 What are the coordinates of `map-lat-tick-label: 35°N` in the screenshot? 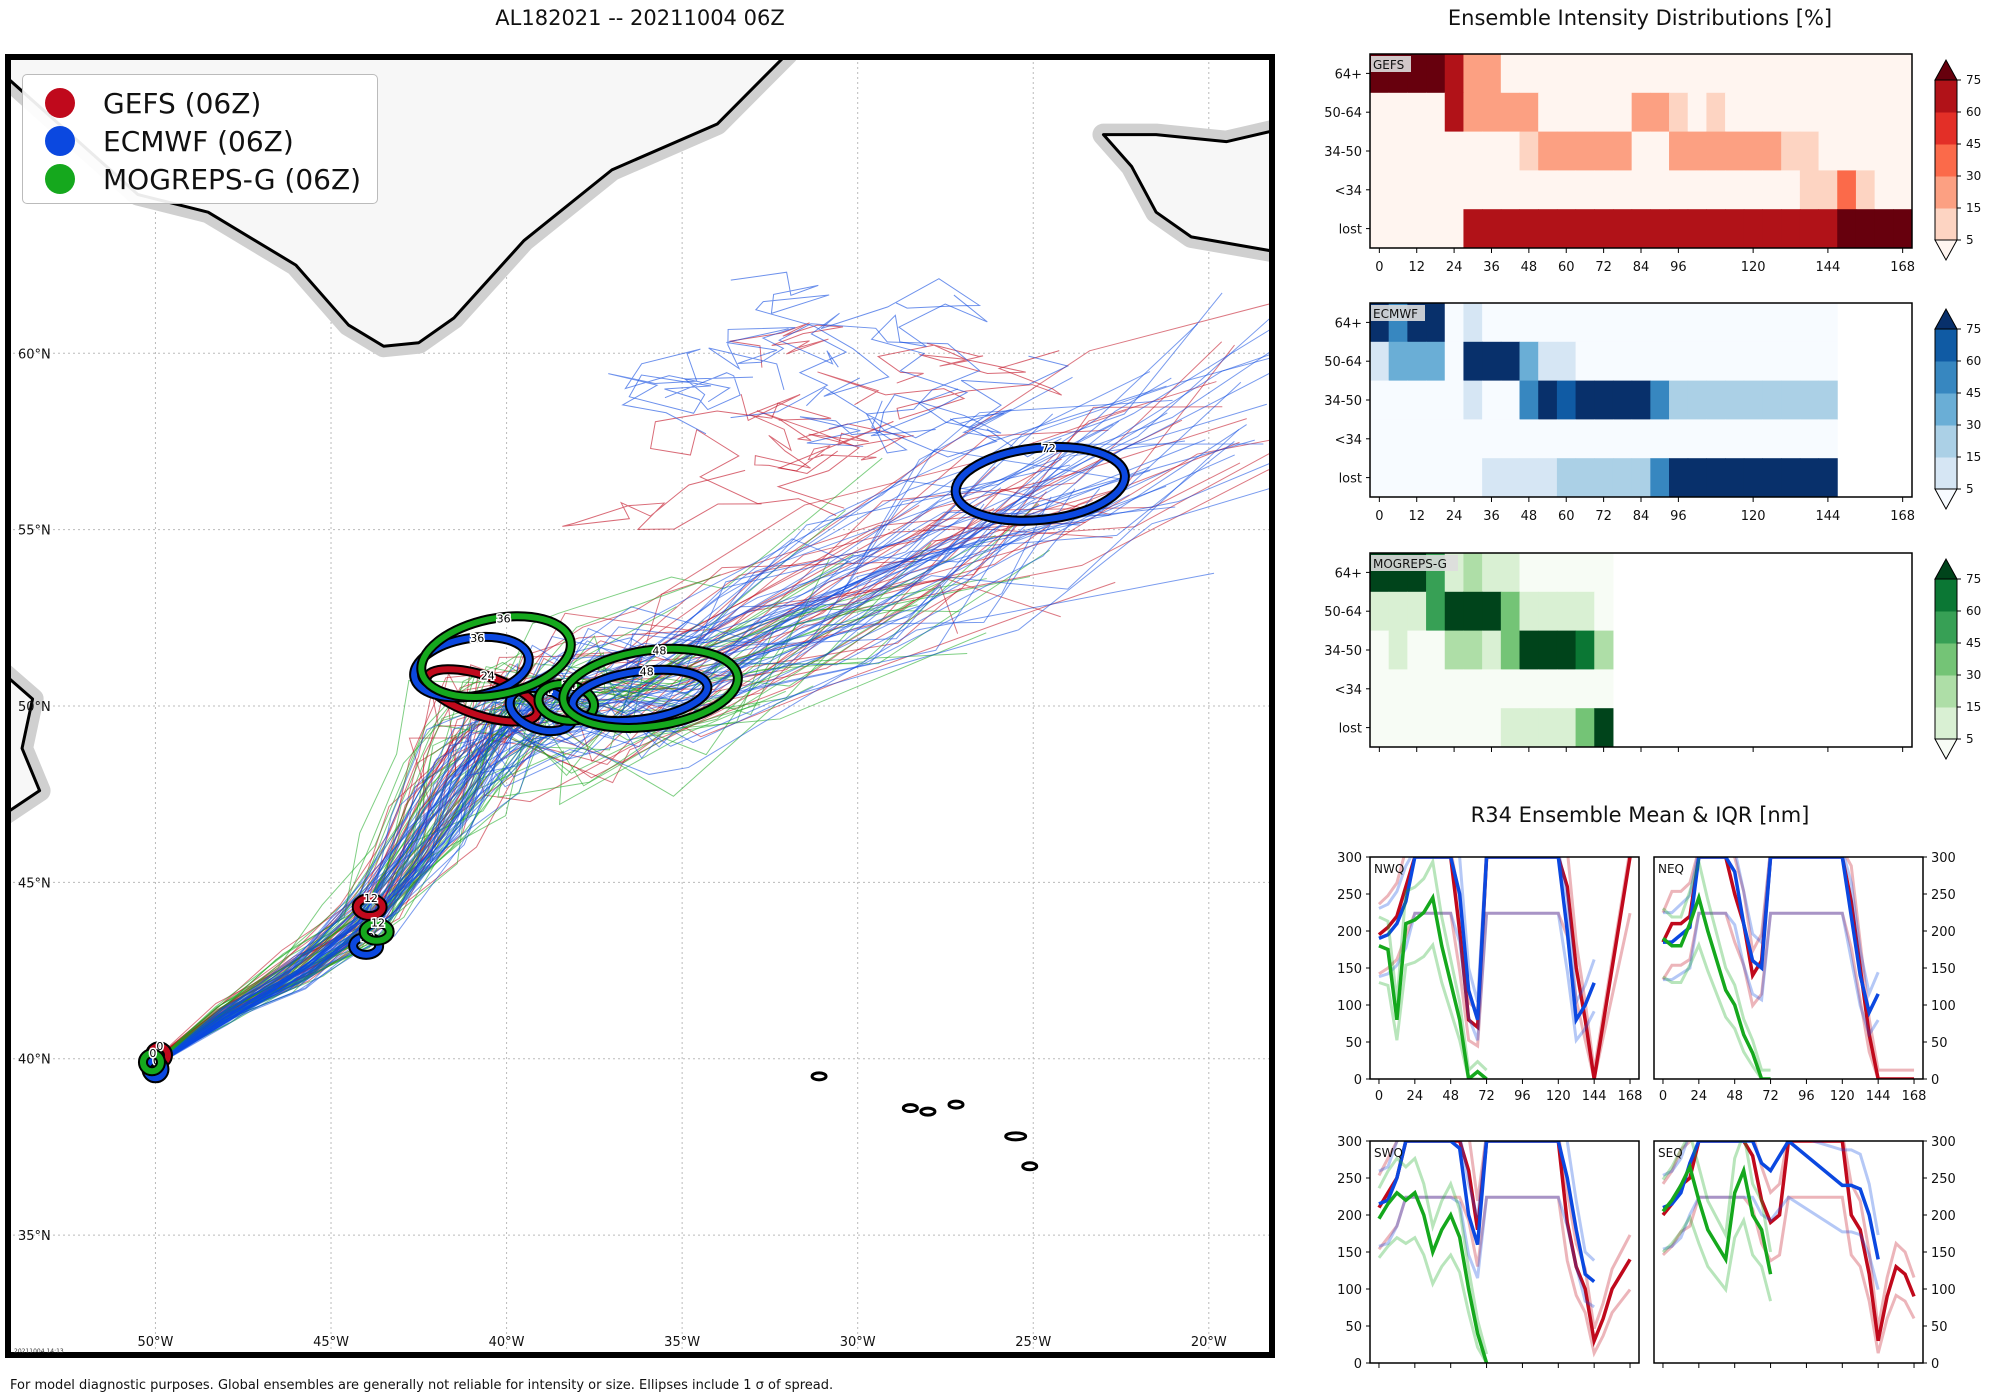 It's located at (34, 1236).